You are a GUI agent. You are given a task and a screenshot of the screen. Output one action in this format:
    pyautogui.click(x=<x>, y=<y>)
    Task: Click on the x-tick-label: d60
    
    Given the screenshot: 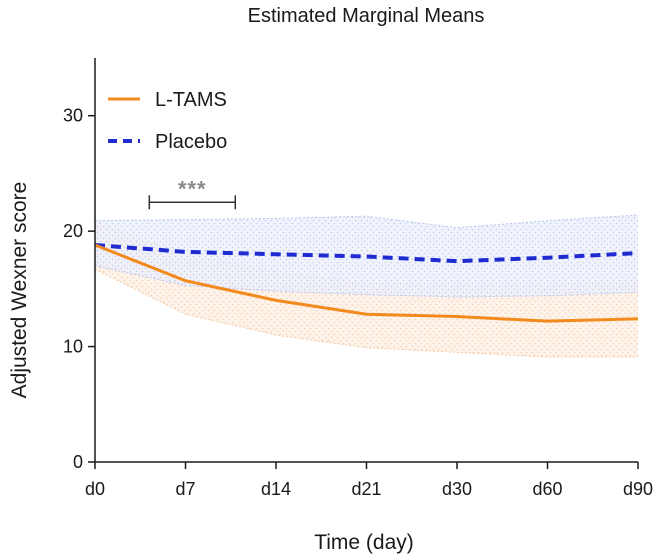 What is the action you would take?
    pyautogui.click(x=547, y=489)
    